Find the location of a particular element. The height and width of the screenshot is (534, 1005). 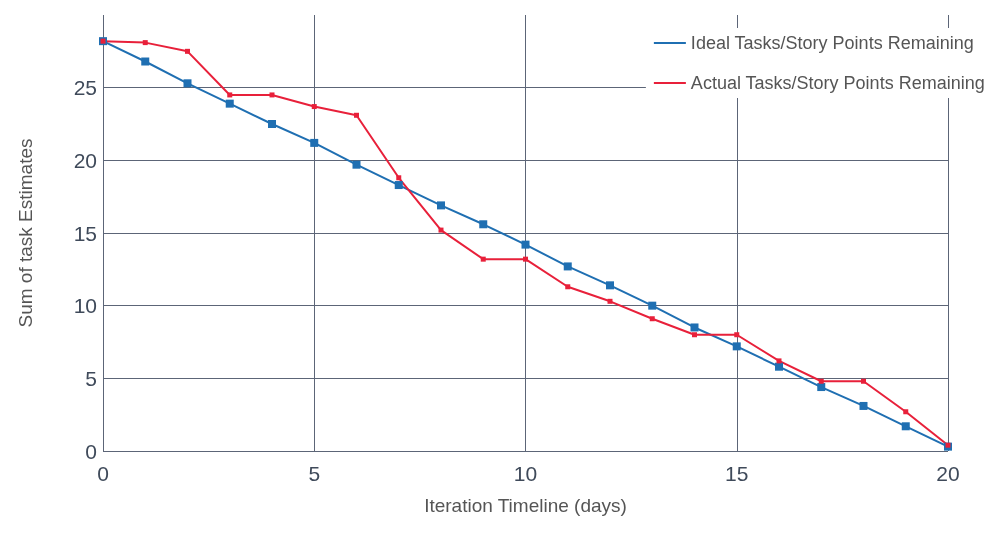

x-tick-label: 15 is located at coordinates (737, 473).